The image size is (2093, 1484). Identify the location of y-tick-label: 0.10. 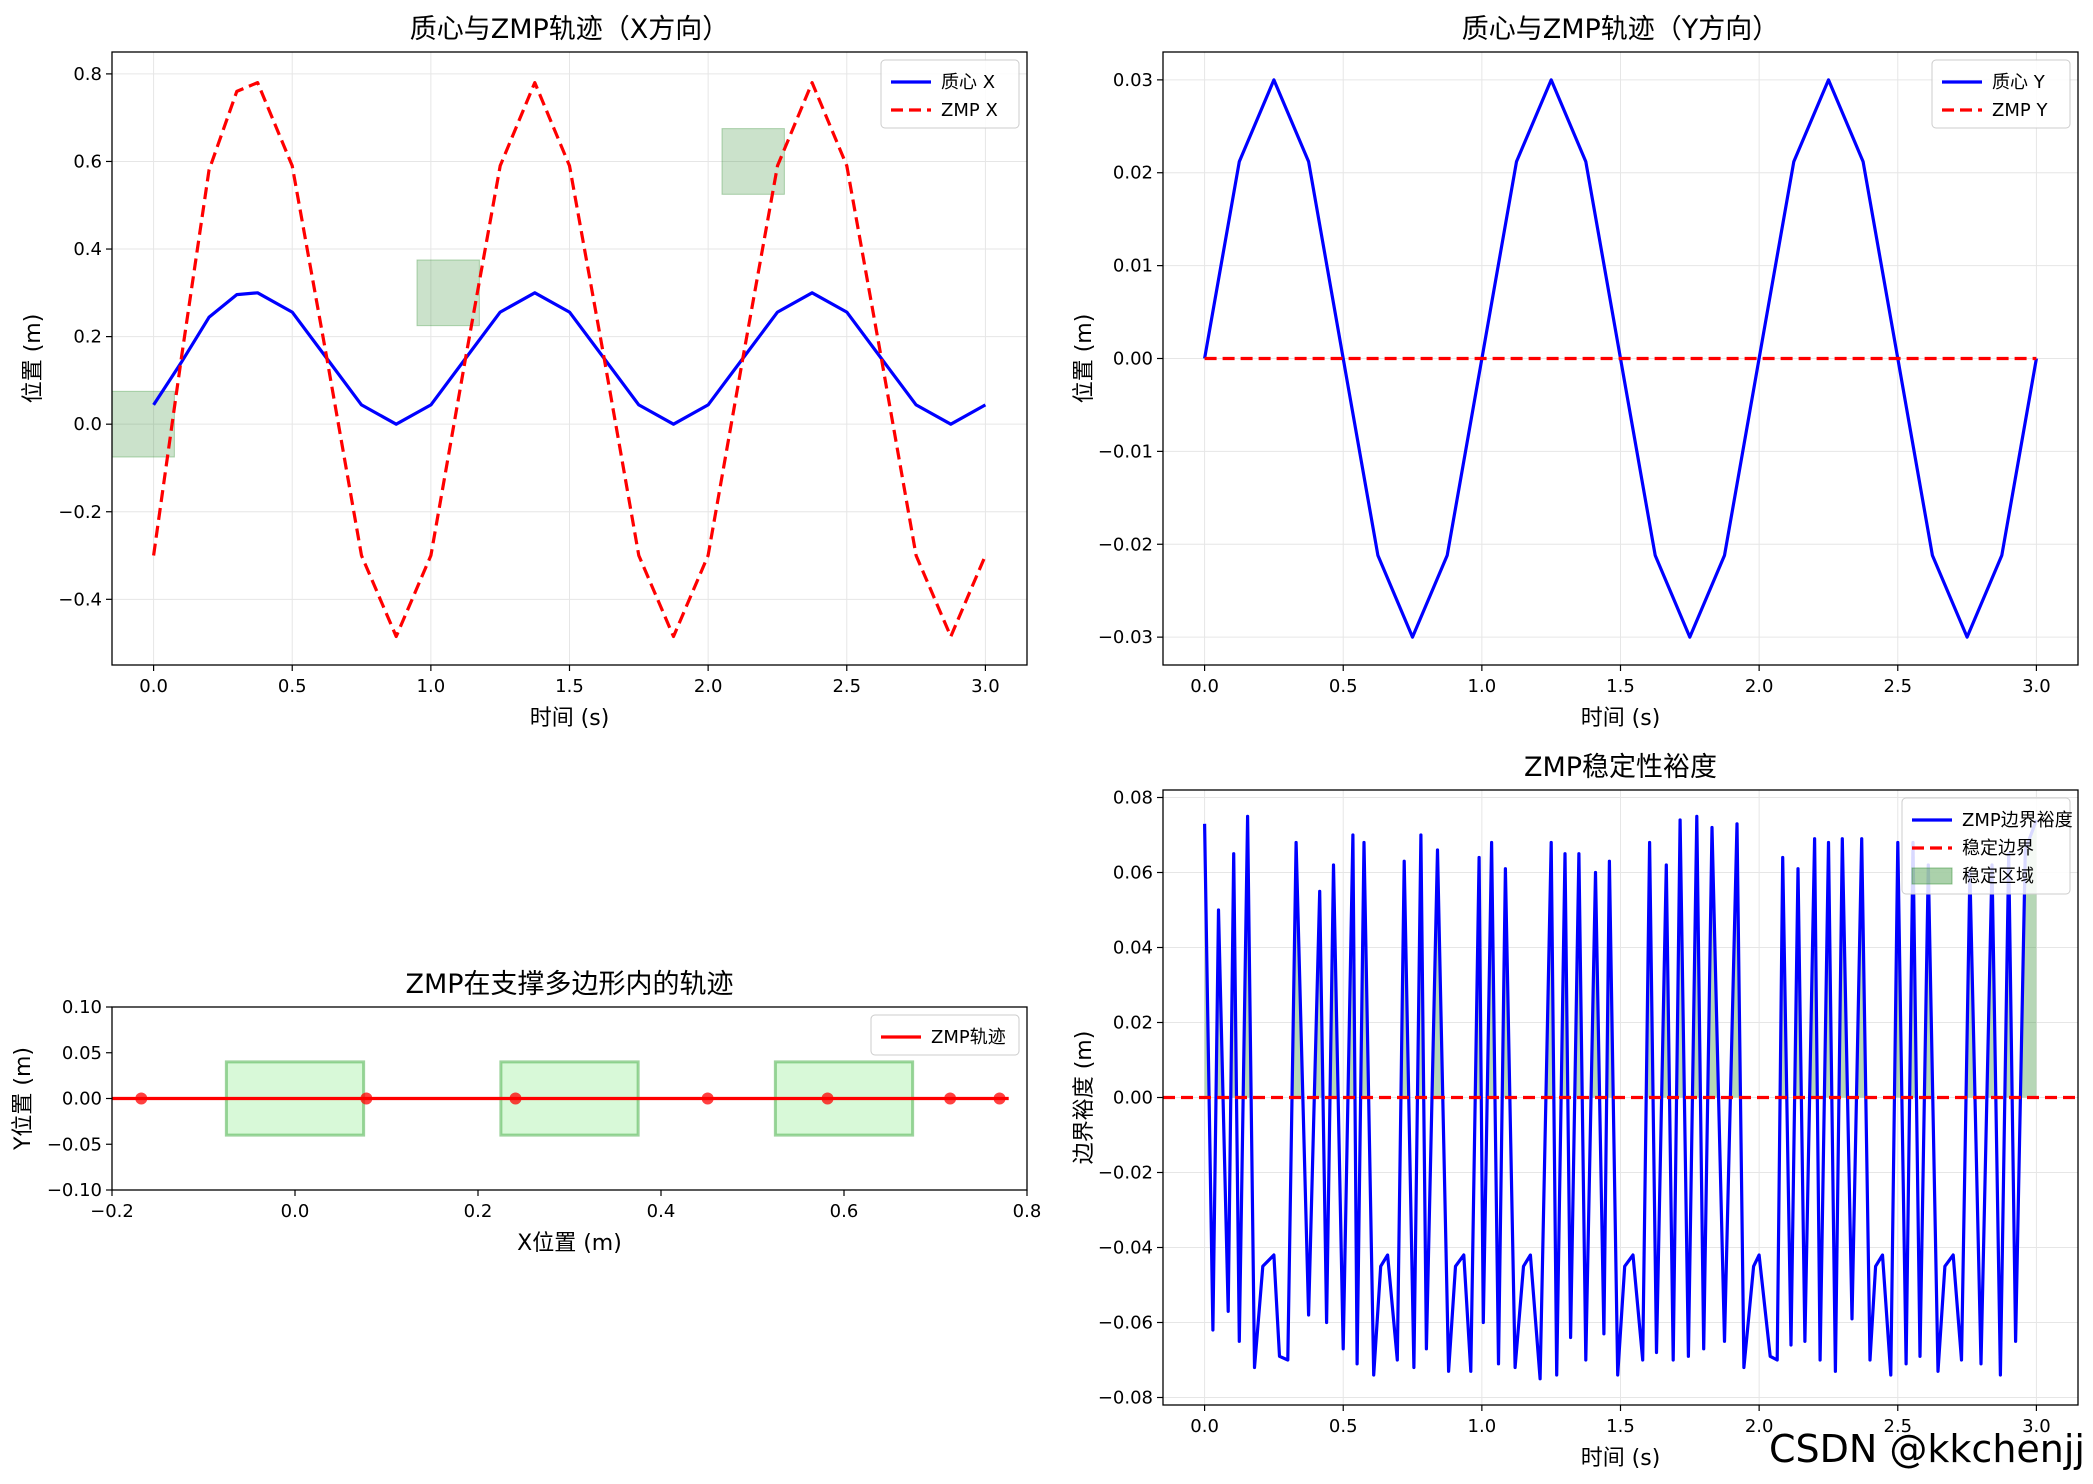
(82, 1007).